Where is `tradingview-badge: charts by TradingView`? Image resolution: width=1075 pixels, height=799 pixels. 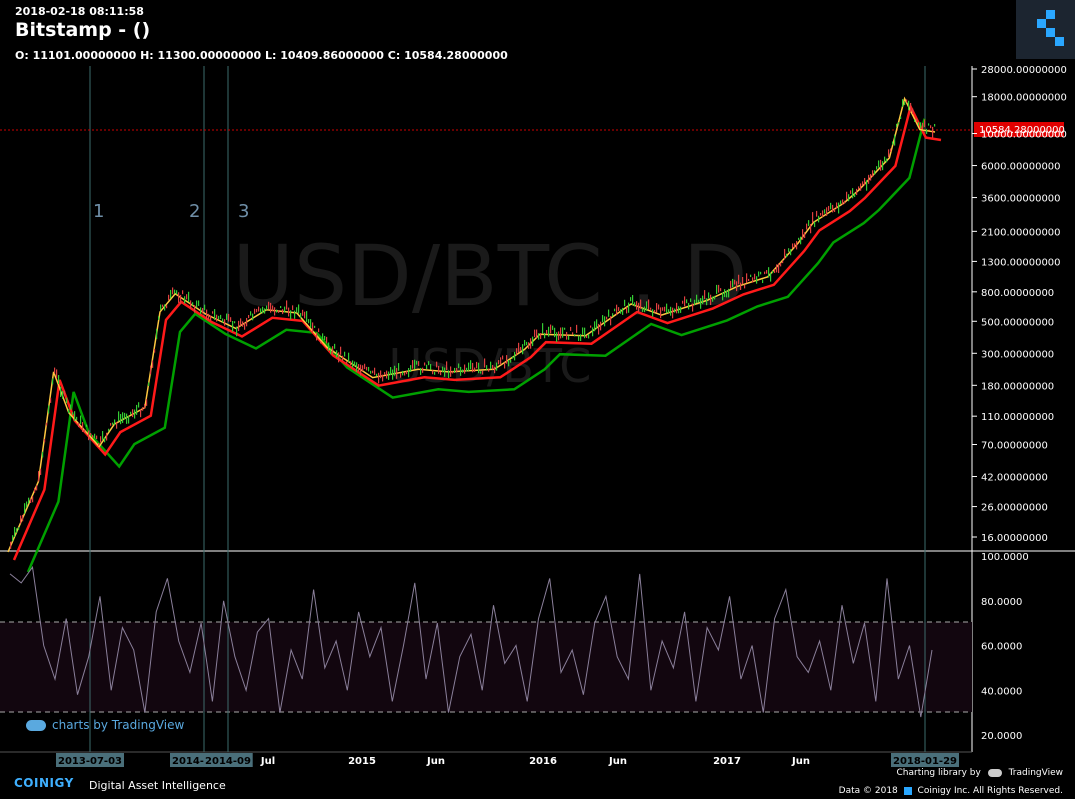
tradingview-badge: charts by TradingView is located at coordinates (105, 725).